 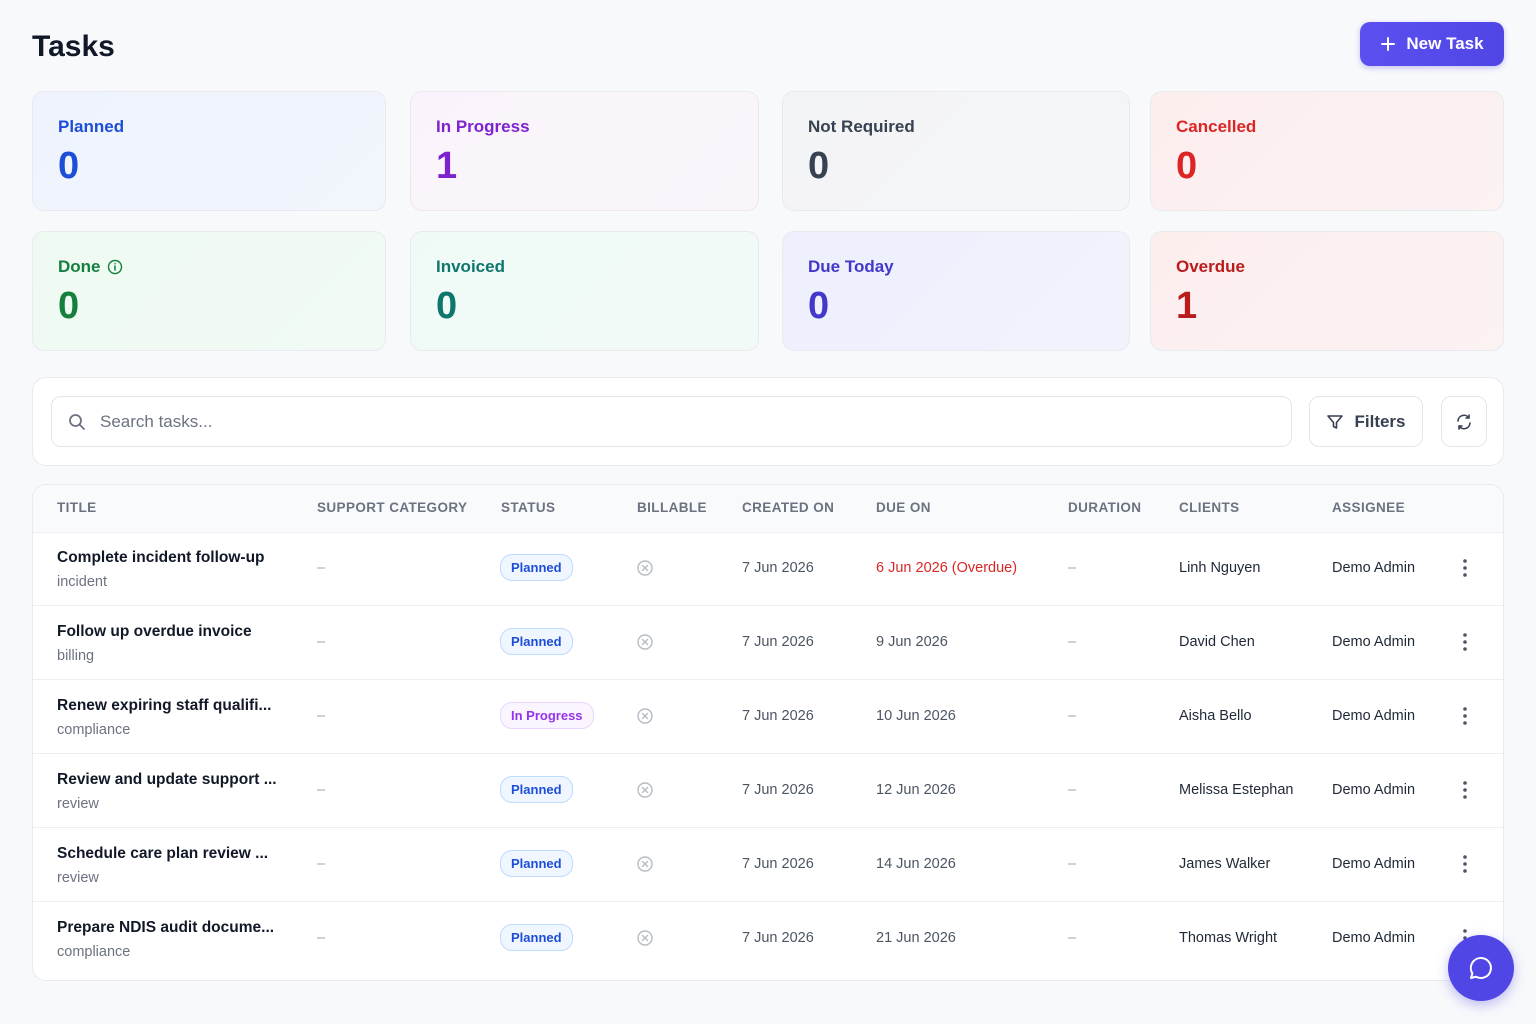 I want to click on column-header: CREATED ON, so click(x=788, y=507).